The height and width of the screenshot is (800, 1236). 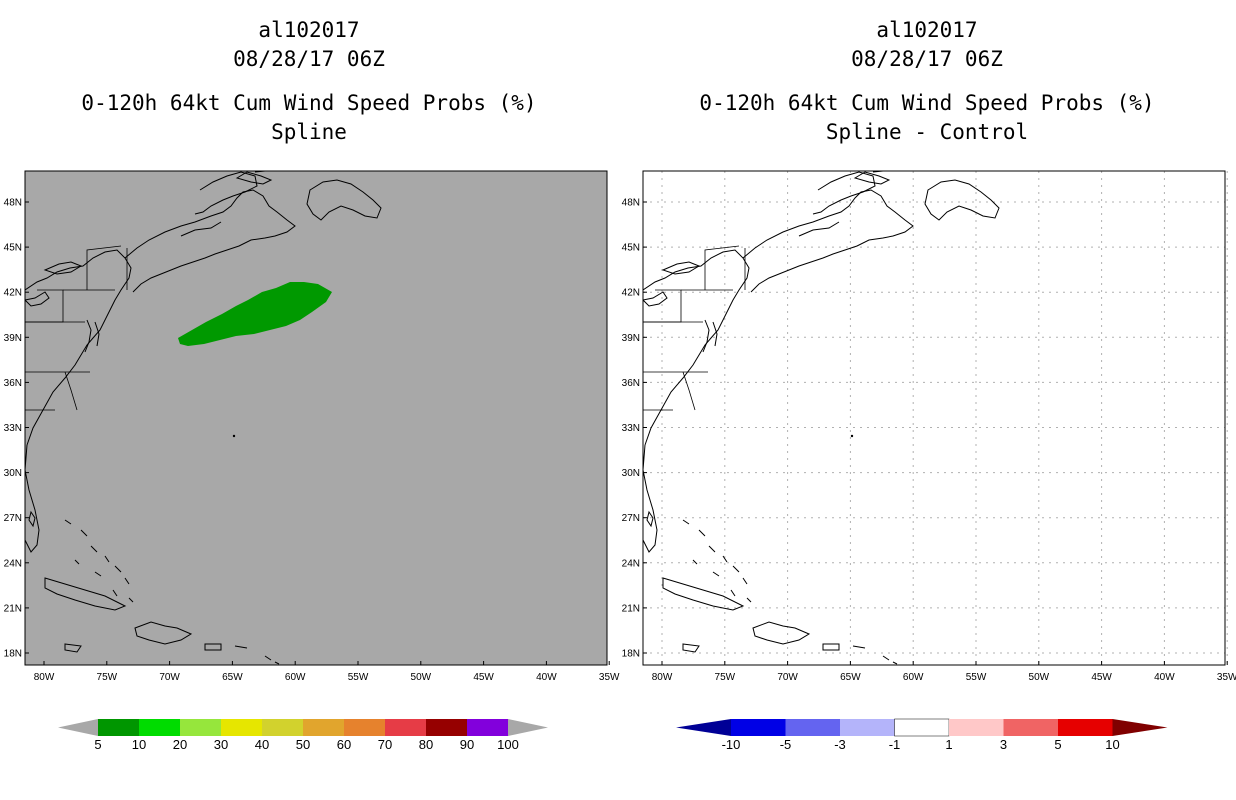 I want to click on right-lat-label: 33N, so click(x=631, y=428).